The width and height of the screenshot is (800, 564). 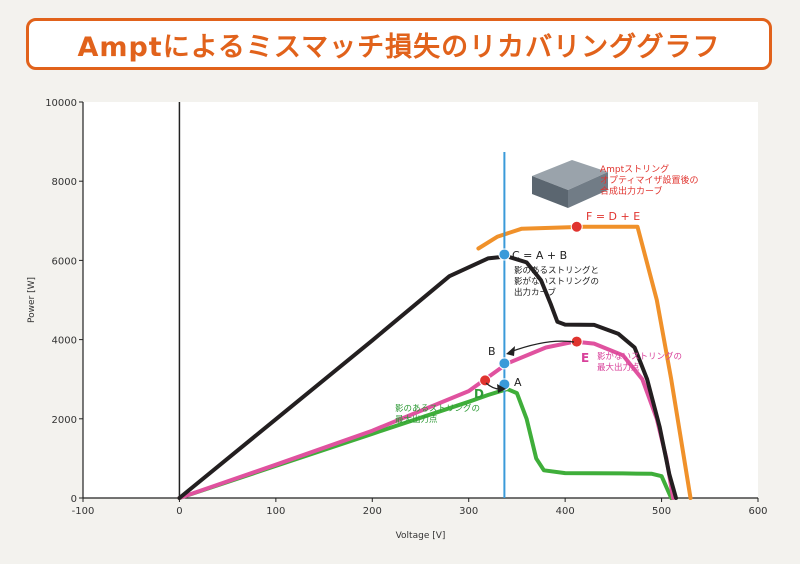 I want to click on orange-curve-caption: オプティマイザ設置後の, so click(x=649, y=180).